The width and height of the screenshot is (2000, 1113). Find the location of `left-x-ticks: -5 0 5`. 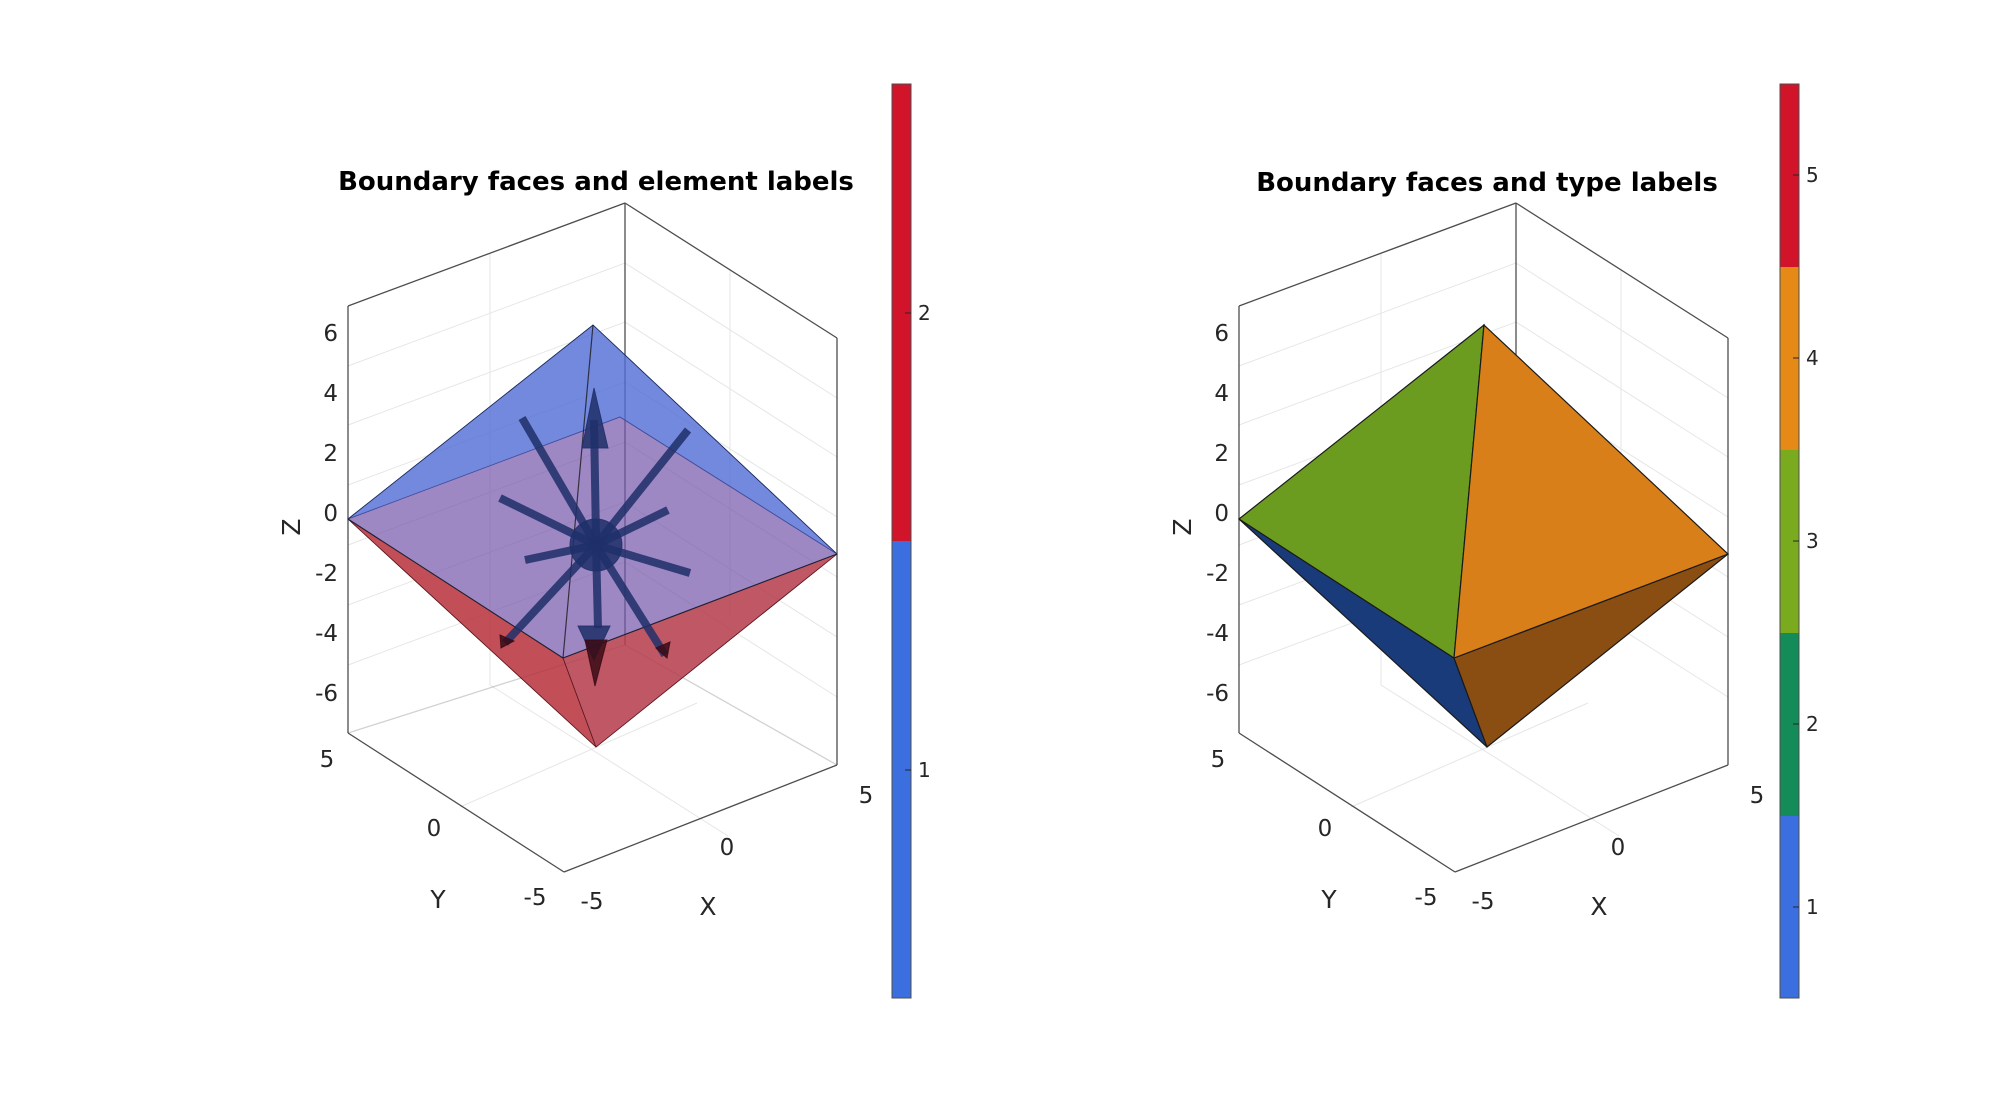

left-x-ticks: -5 0 5 is located at coordinates (727, 849).